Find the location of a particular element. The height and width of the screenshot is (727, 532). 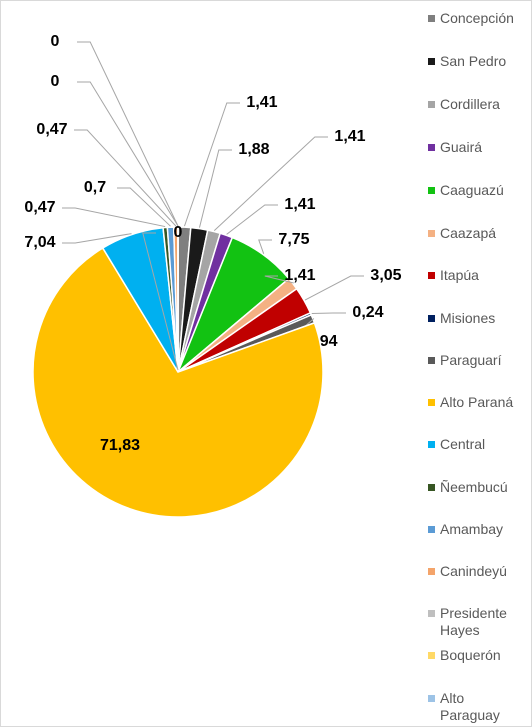

legend-label: Guairá is located at coordinates (461, 147).